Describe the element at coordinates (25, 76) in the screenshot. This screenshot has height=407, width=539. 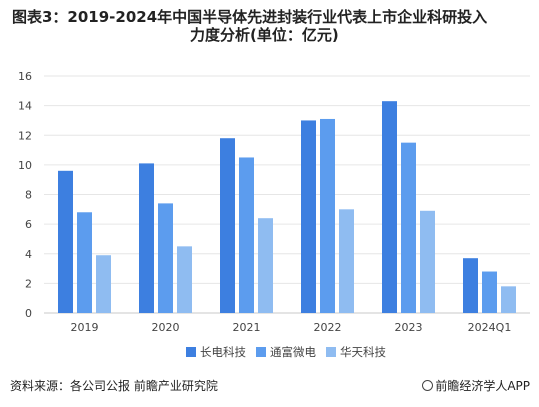
I see `y-tick-label: 16` at that location.